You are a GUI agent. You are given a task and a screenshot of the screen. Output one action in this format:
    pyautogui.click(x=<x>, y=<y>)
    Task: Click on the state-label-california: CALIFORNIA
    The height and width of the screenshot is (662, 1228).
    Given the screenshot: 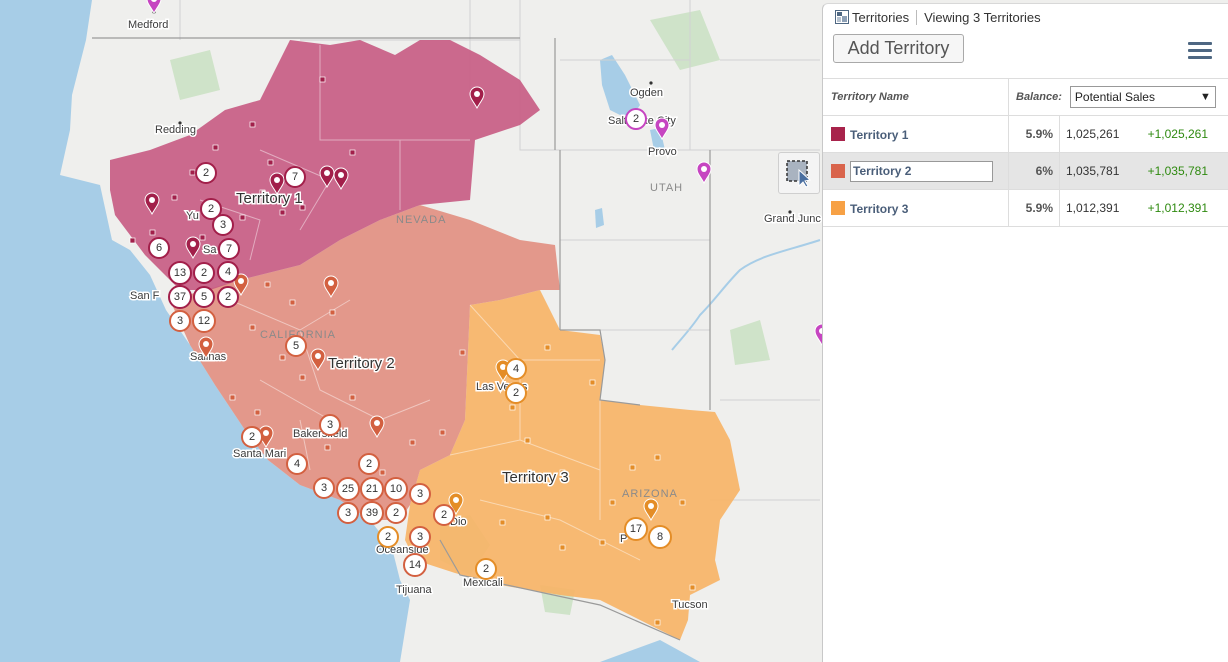 What is the action you would take?
    pyautogui.click(x=298, y=335)
    